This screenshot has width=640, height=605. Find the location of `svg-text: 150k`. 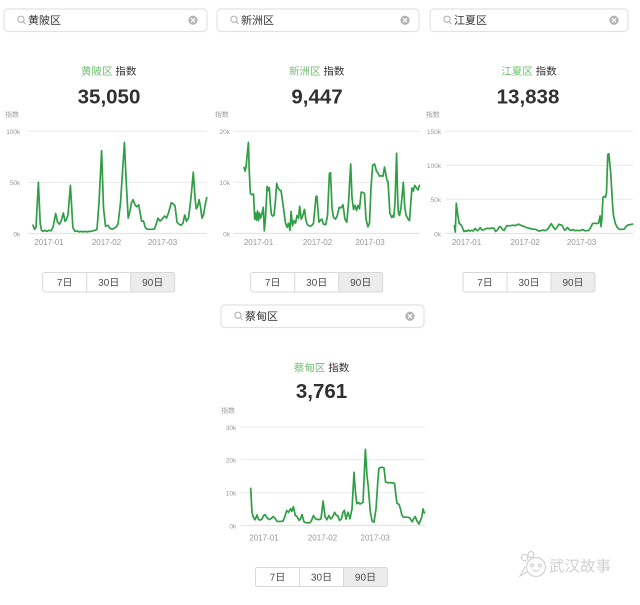

svg-text: 150k is located at coordinates (434, 132).